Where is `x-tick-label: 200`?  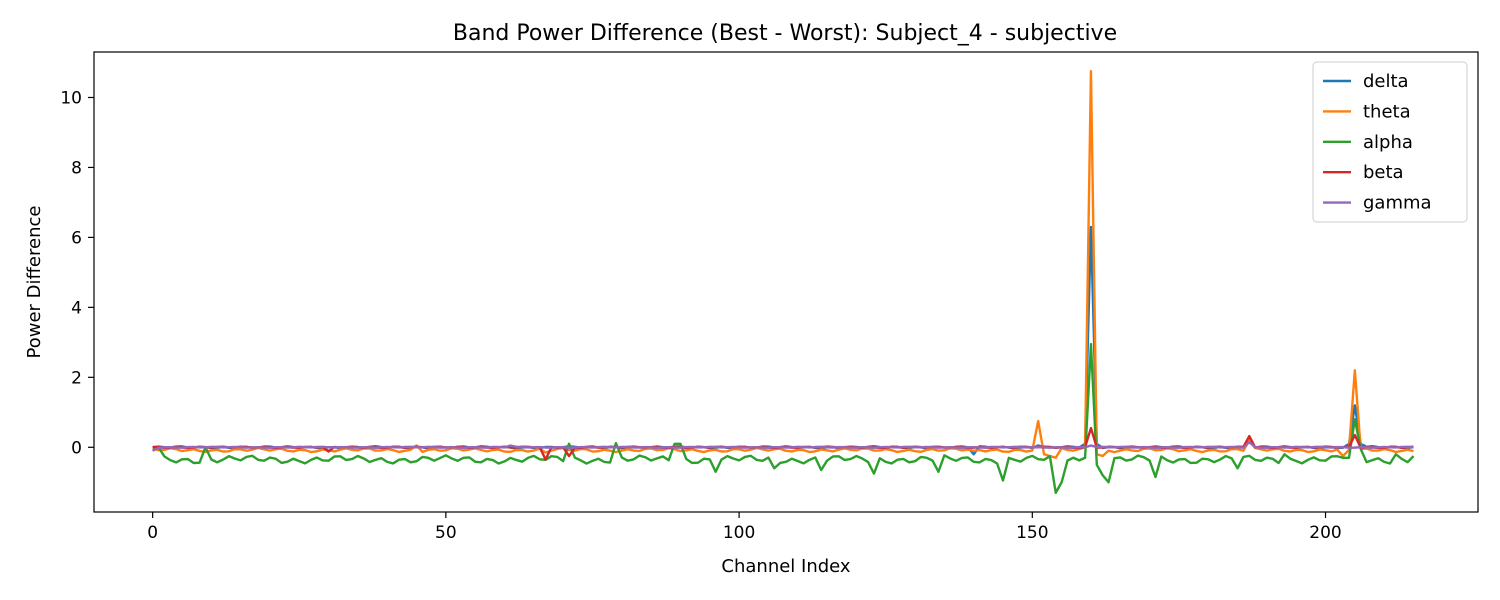 x-tick-label: 200 is located at coordinates (1325, 533).